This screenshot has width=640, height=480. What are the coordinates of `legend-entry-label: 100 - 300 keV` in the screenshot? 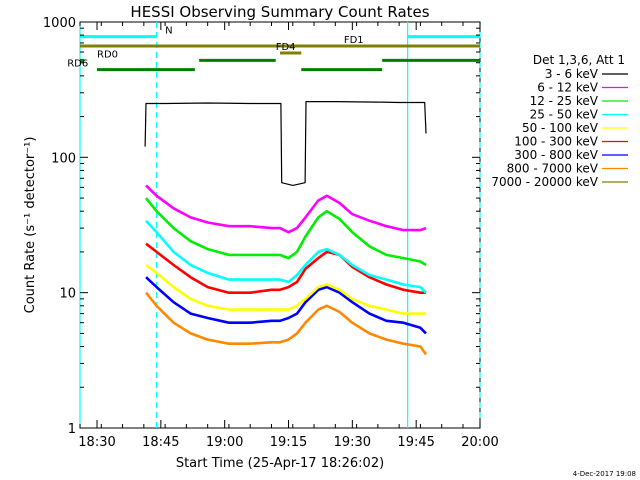 It's located at (556, 142).